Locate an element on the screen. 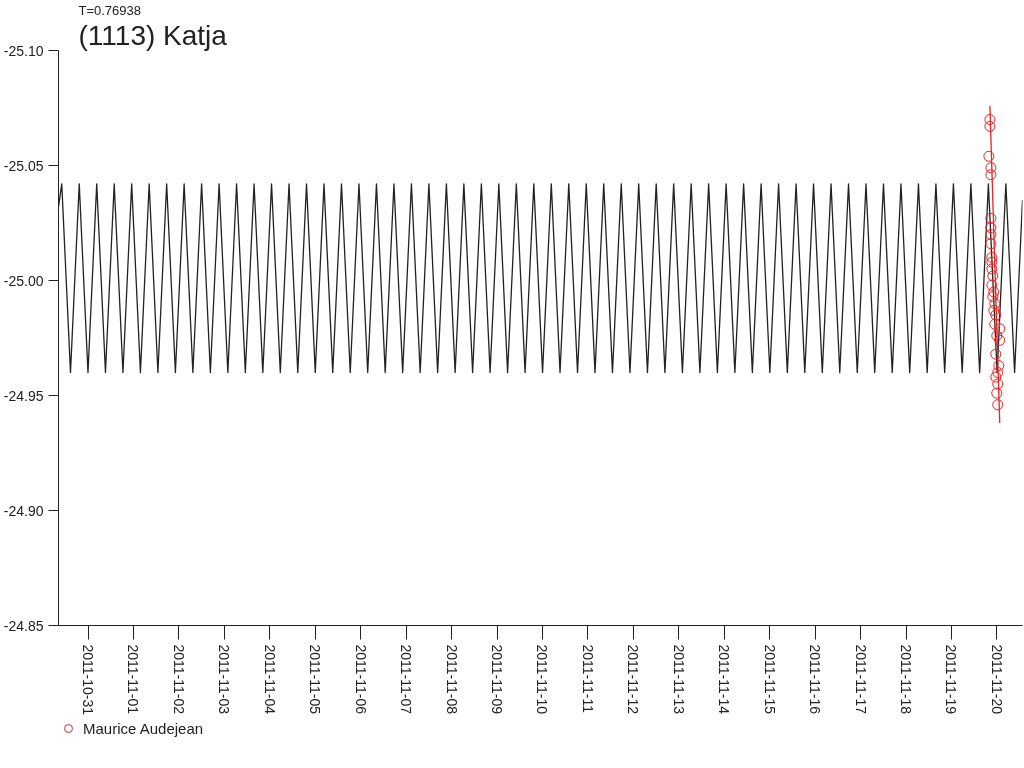 The image size is (1024, 768). x-tick-label: 2011-11-19 is located at coordinates (951, 679).